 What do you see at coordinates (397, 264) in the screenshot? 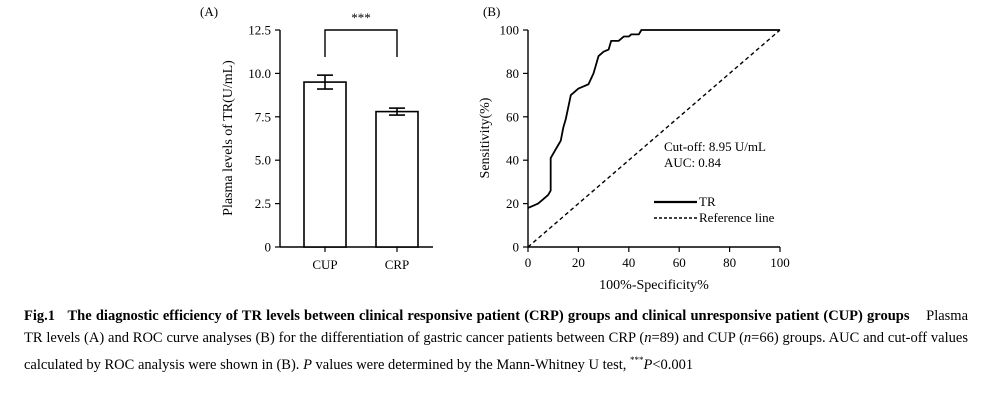
I see `a-xtick-label-crp: CRP` at bounding box center [397, 264].